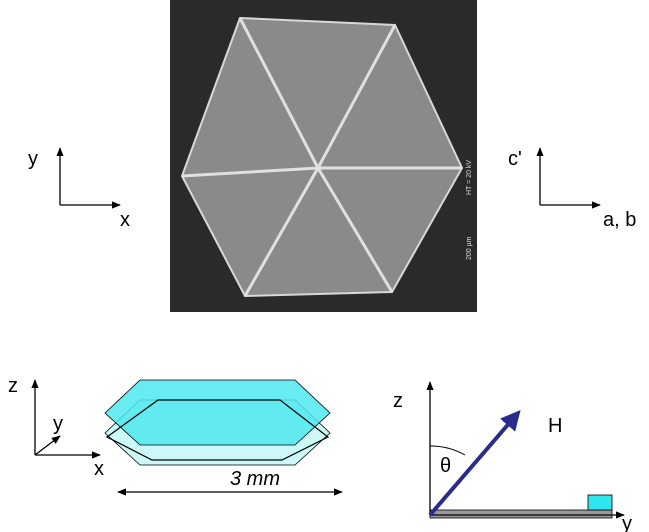 The width and height of the screenshot is (649, 532). Describe the element at coordinates (555, 426) in the screenshot. I see `field-label: H` at that location.